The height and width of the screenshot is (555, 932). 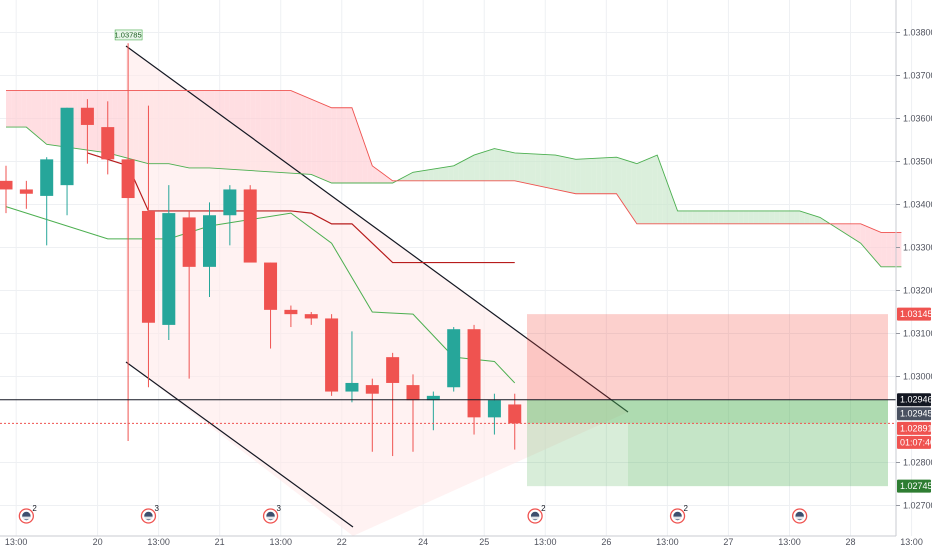 I want to click on price-label: 1.02945, so click(x=916, y=414).